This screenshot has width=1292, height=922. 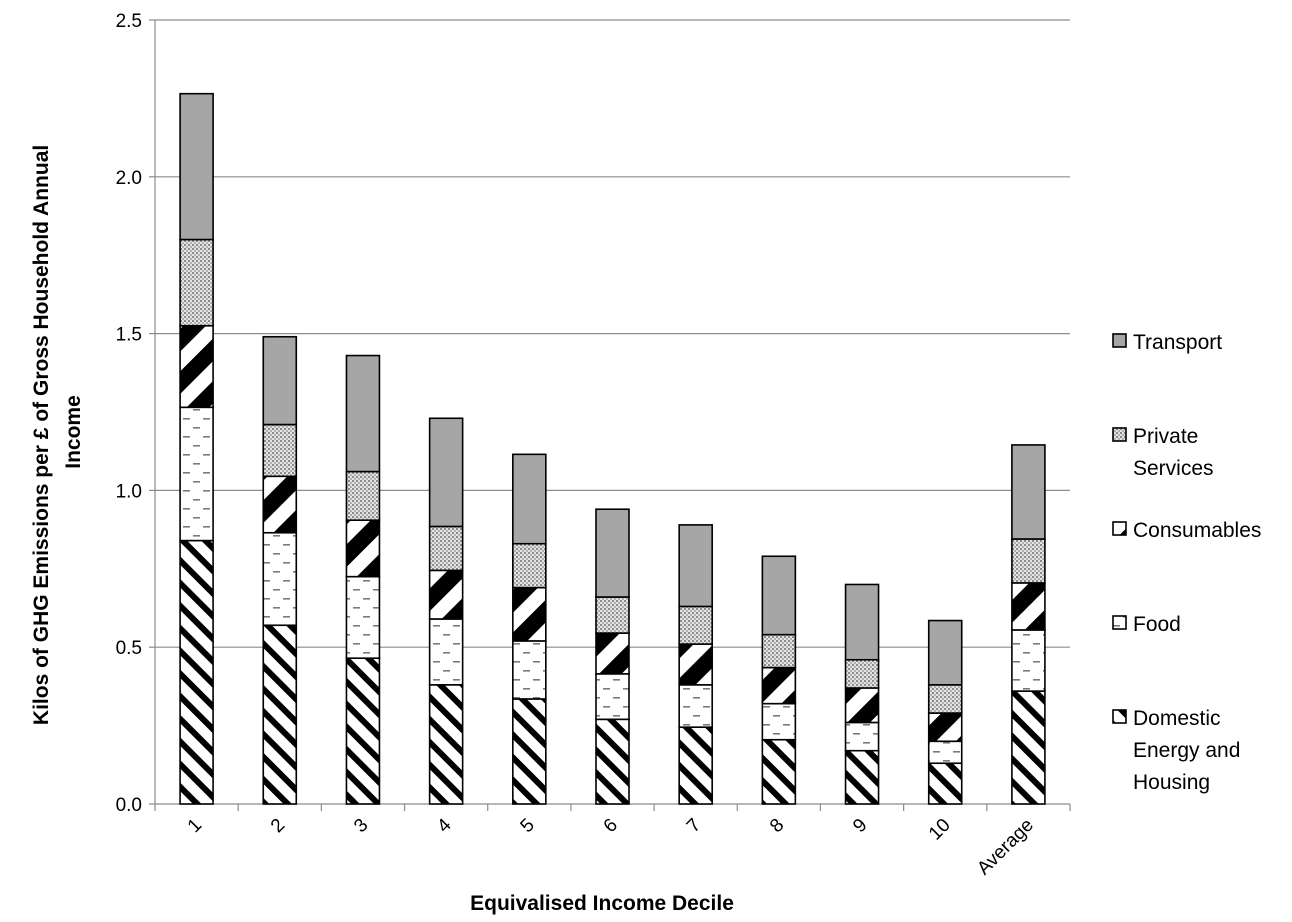 What do you see at coordinates (777, 826) in the screenshot?
I see `x-tick-label: 8` at bounding box center [777, 826].